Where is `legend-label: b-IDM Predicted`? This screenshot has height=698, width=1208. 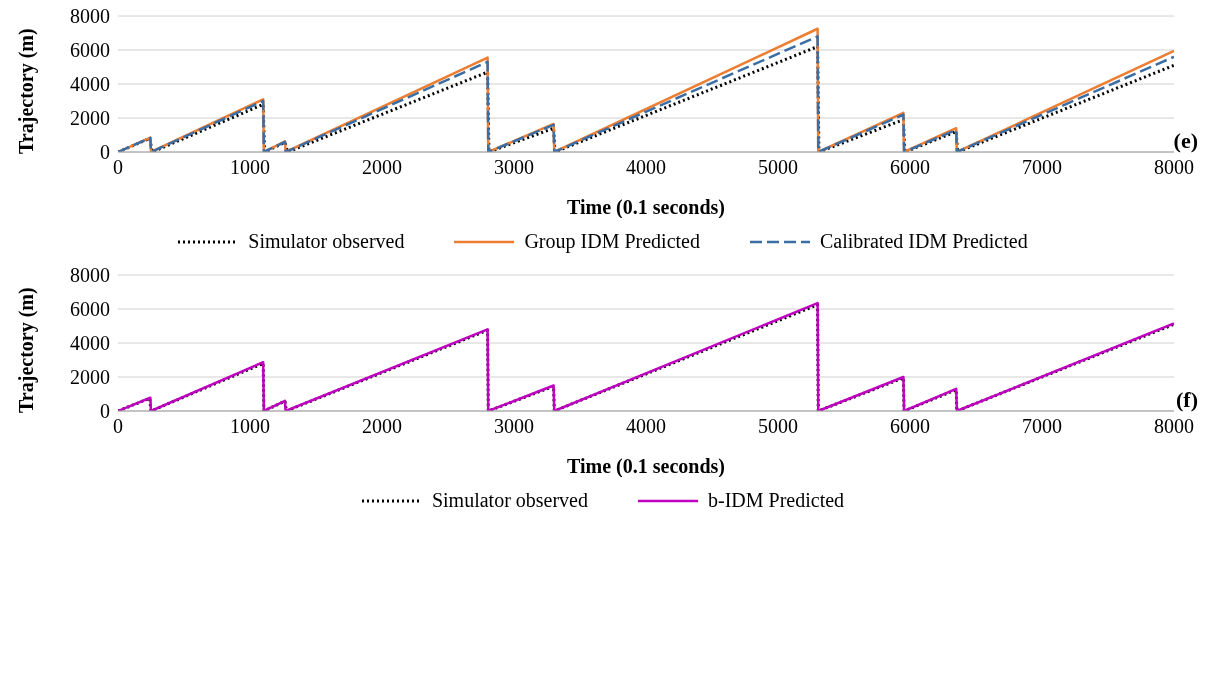 legend-label: b-IDM Predicted is located at coordinates (776, 500).